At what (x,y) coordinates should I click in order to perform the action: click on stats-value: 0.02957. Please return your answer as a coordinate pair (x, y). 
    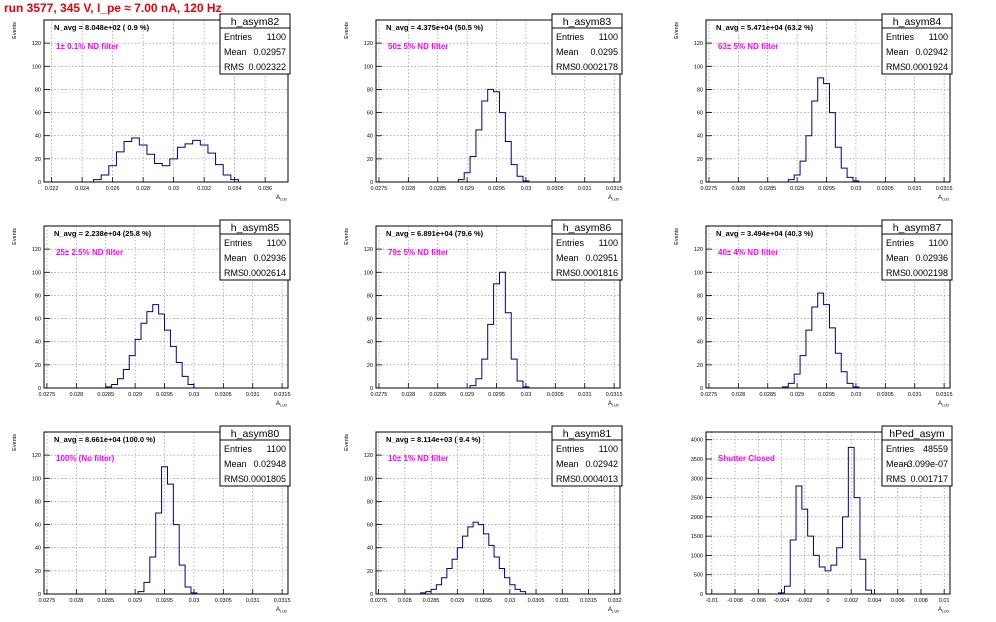
    Looking at the image, I should click on (269, 52).